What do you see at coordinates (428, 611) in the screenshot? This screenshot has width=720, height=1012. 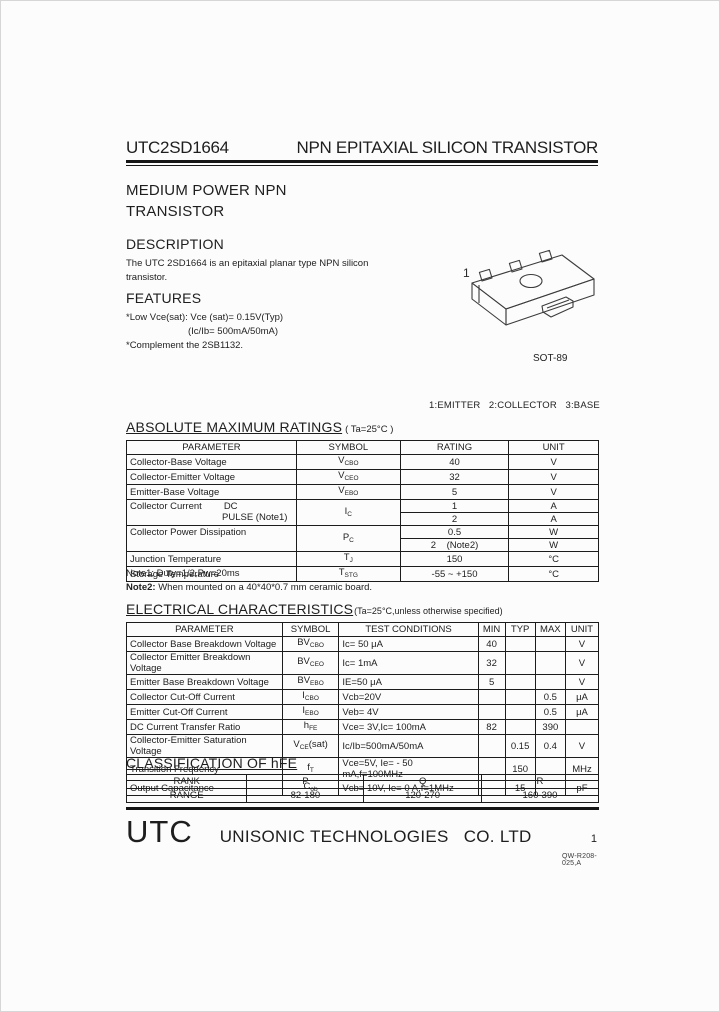 I see `elec-condition: (Ta=25°C,unless otherwise specified)` at bounding box center [428, 611].